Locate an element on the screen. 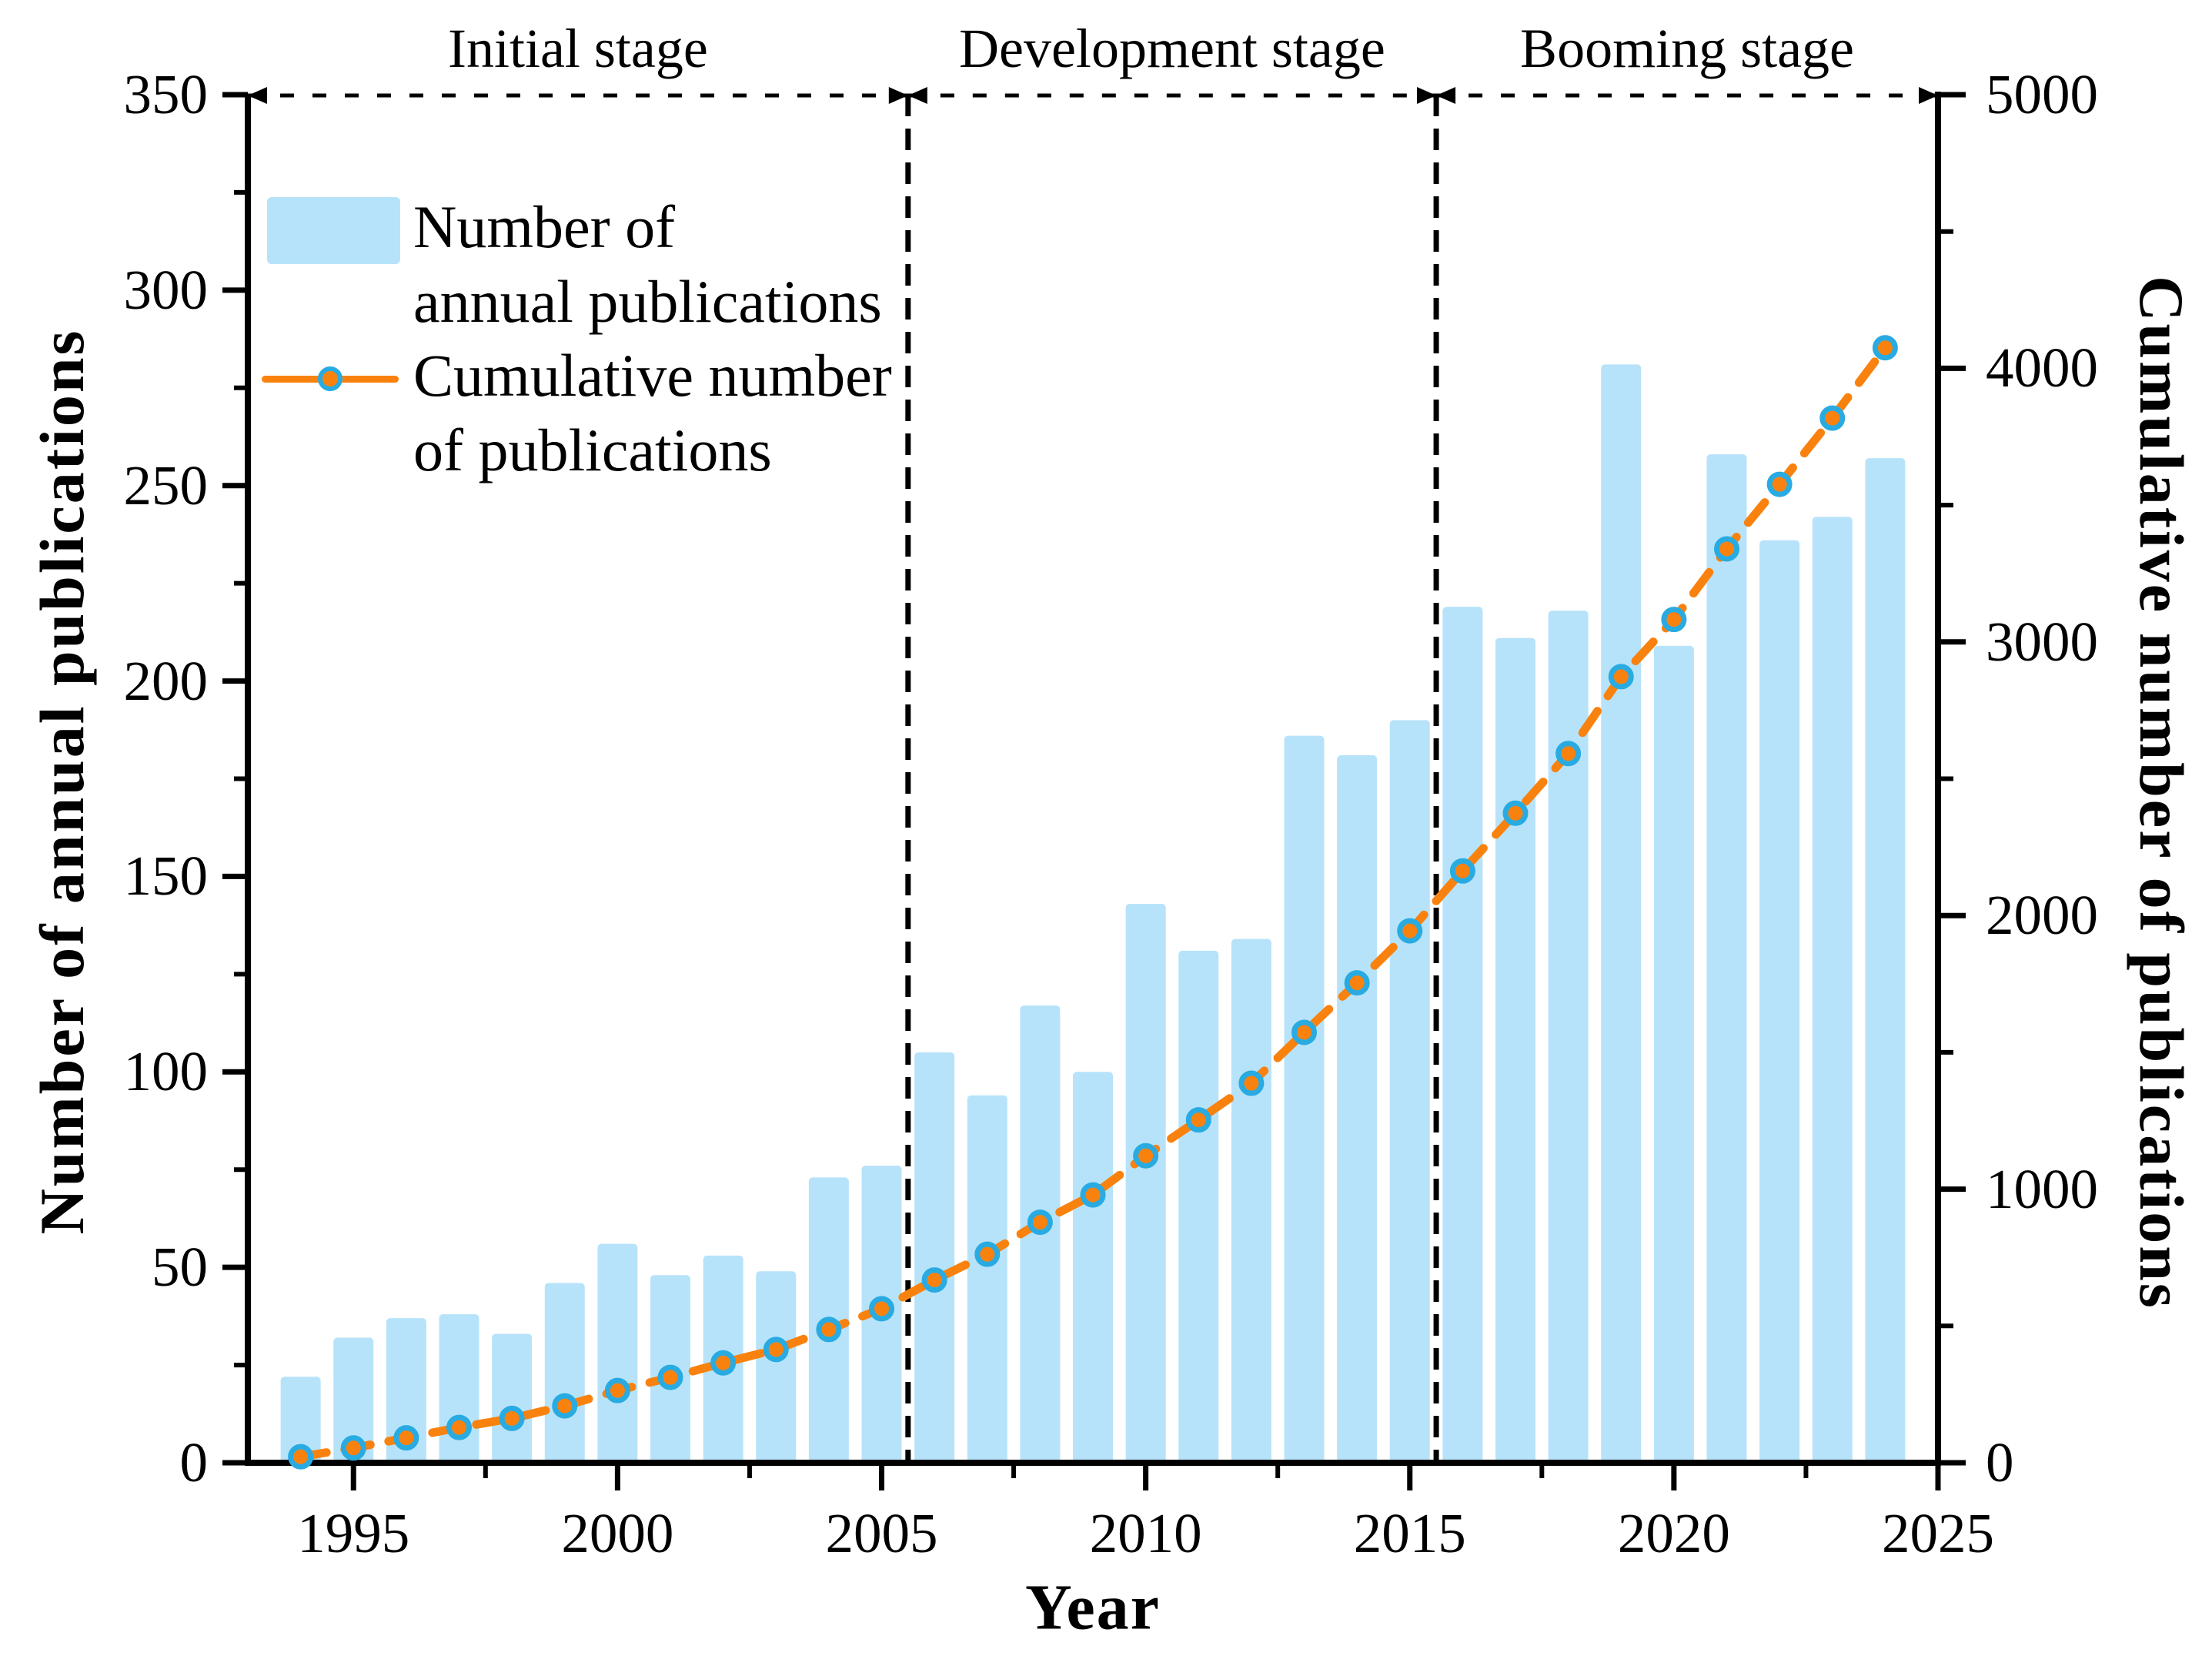  legend-marker-icon is located at coordinates (330, 379).